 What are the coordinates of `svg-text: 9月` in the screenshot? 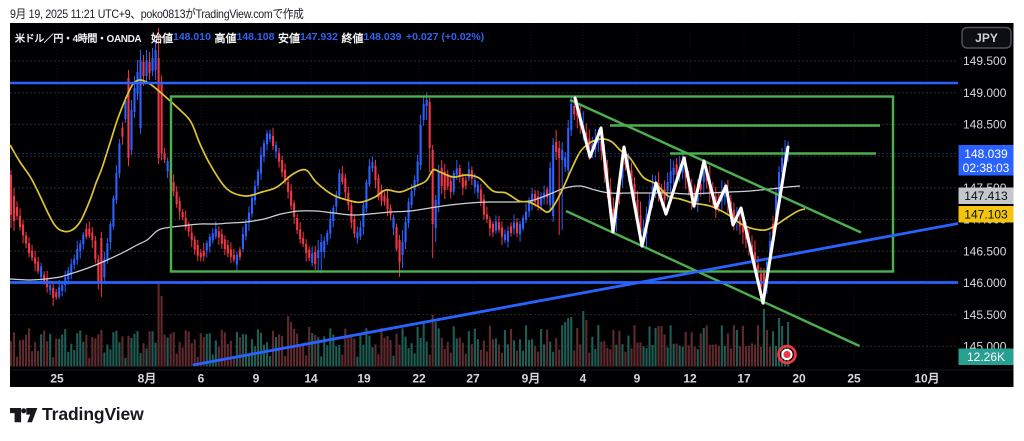 It's located at (531, 379).